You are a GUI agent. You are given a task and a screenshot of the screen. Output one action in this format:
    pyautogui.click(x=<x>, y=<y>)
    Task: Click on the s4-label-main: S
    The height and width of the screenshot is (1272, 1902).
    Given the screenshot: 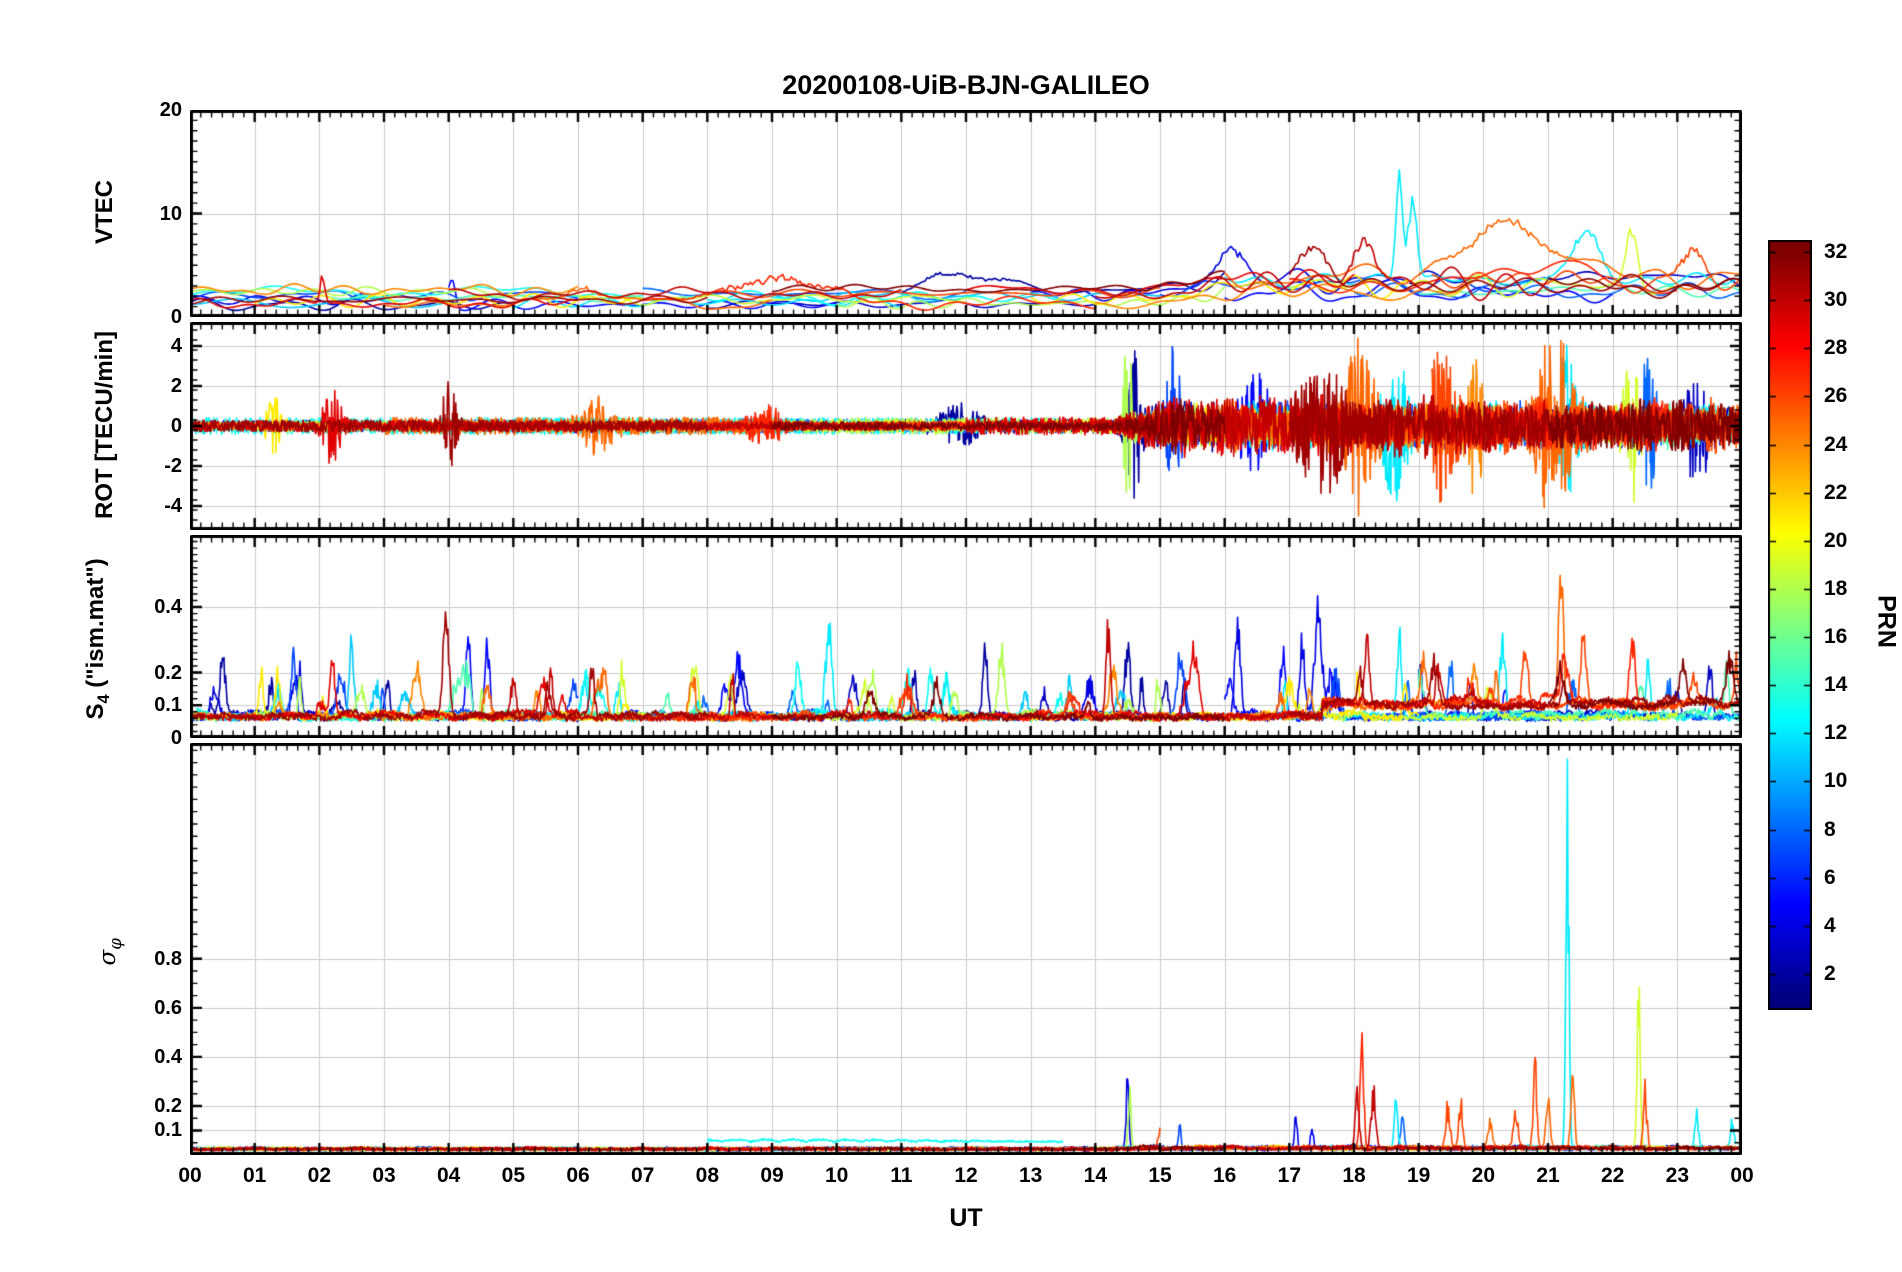 What is the action you would take?
    pyautogui.click(x=96, y=711)
    